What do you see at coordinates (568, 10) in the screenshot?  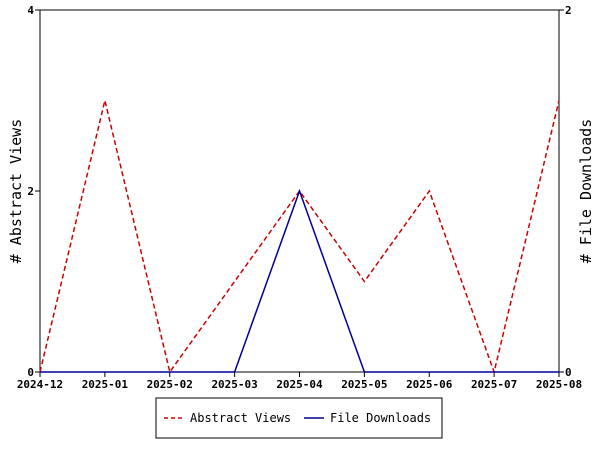 I see `right-y-tick-label: 2` at bounding box center [568, 10].